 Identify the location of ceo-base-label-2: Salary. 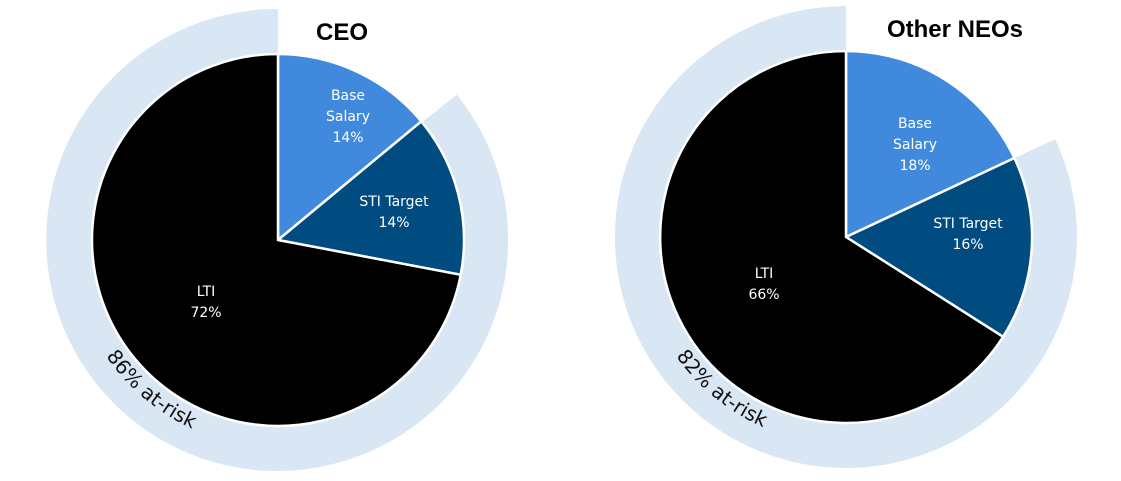
(348, 117).